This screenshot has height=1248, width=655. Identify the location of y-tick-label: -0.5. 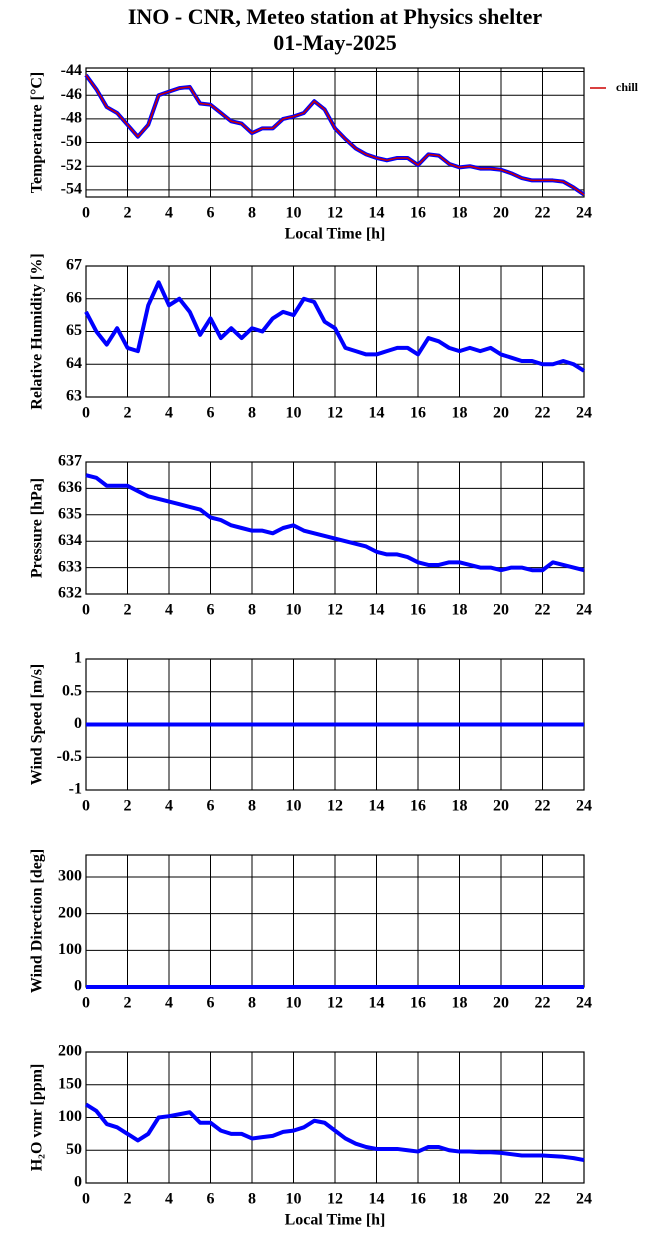
(69, 756).